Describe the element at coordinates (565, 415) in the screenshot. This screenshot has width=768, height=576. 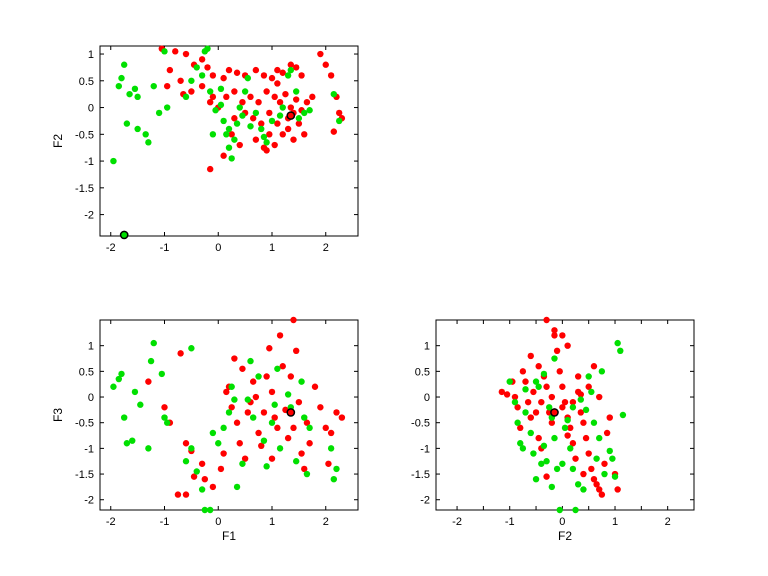
I see `axes-box` at that location.